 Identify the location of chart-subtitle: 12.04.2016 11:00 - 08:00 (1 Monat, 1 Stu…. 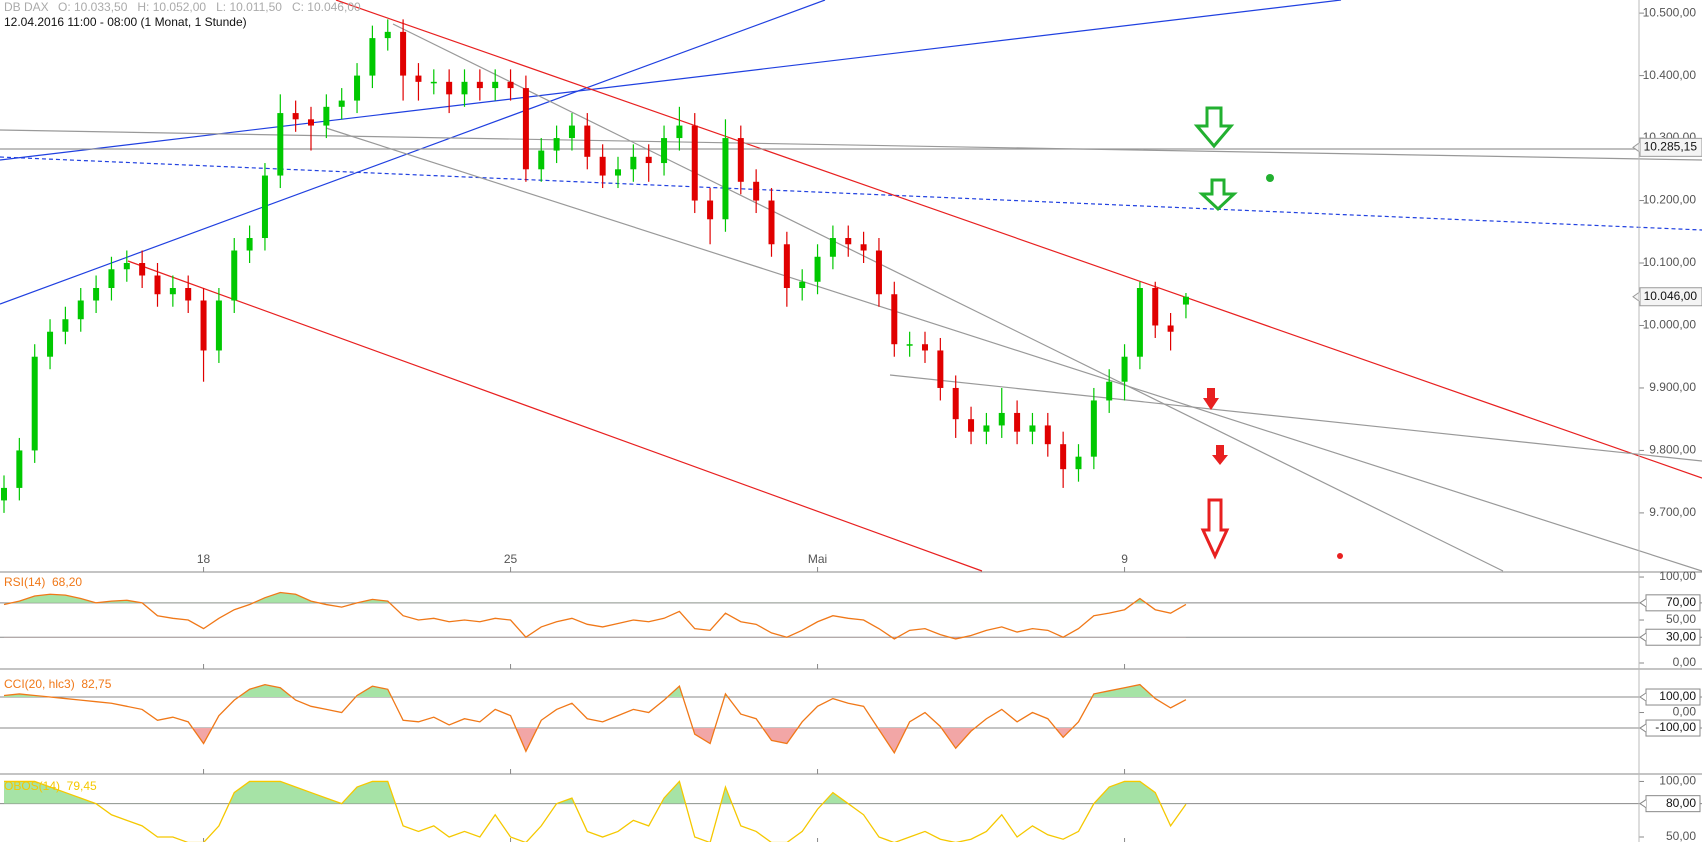
(125, 22).